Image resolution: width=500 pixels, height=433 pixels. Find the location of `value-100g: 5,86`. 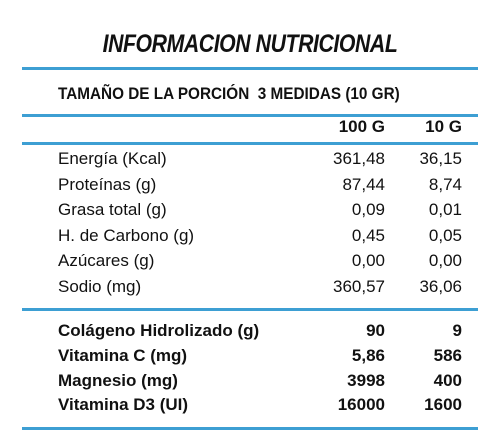

value-100g: 5,86 is located at coordinates (368, 355).